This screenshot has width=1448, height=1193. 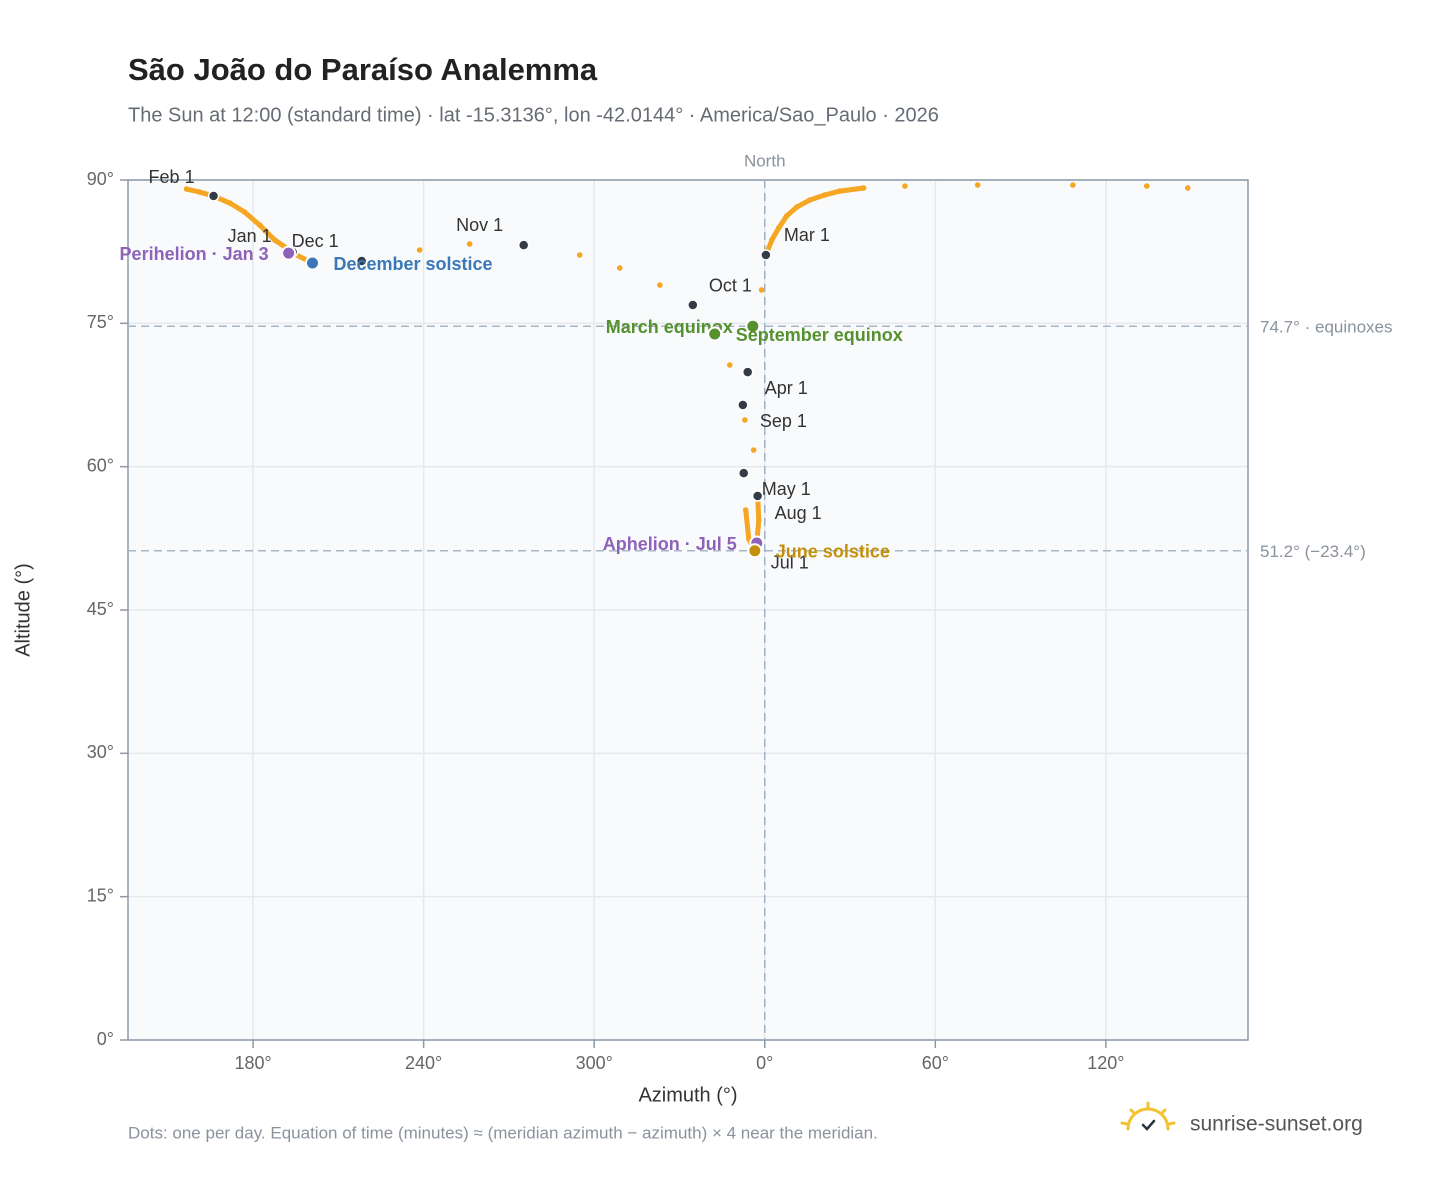 I want to click on month-label: Sep 1, so click(x=783, y=421).